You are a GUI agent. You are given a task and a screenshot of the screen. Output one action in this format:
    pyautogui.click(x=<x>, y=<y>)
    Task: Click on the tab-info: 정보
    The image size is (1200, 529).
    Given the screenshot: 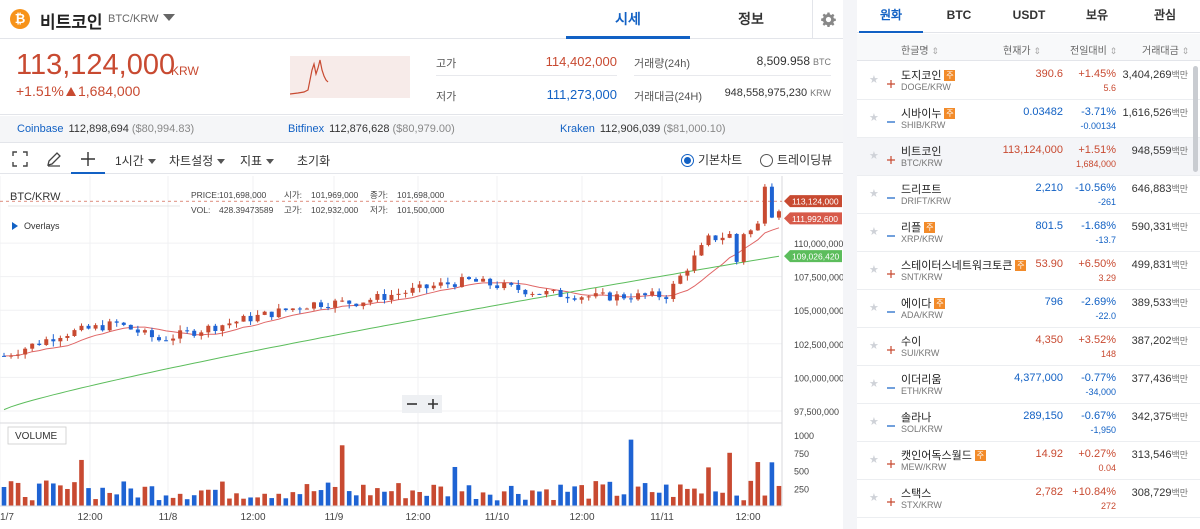 What is the action you would take?
    pyautogui.click(x=751, y=19)
    